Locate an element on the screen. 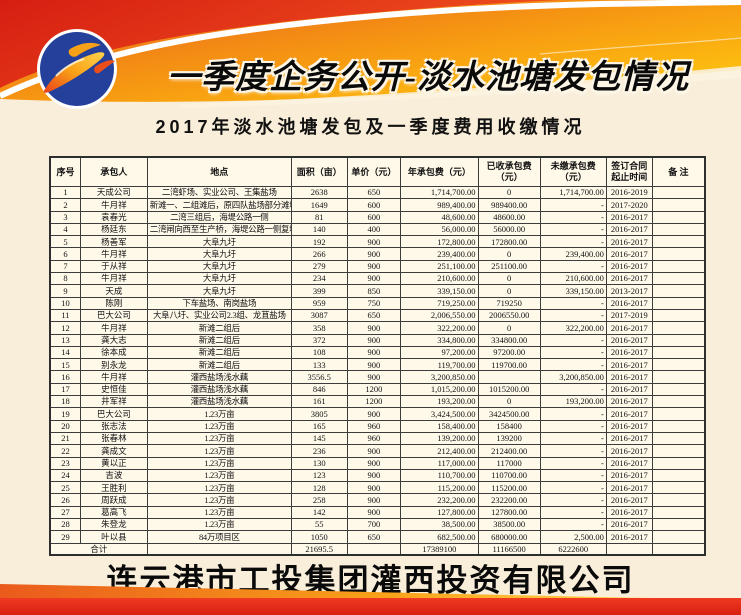 The image size is (741, 615). cell-annual_fee_yuan: 1,714,700.00 is located at coordinates (439, 192).